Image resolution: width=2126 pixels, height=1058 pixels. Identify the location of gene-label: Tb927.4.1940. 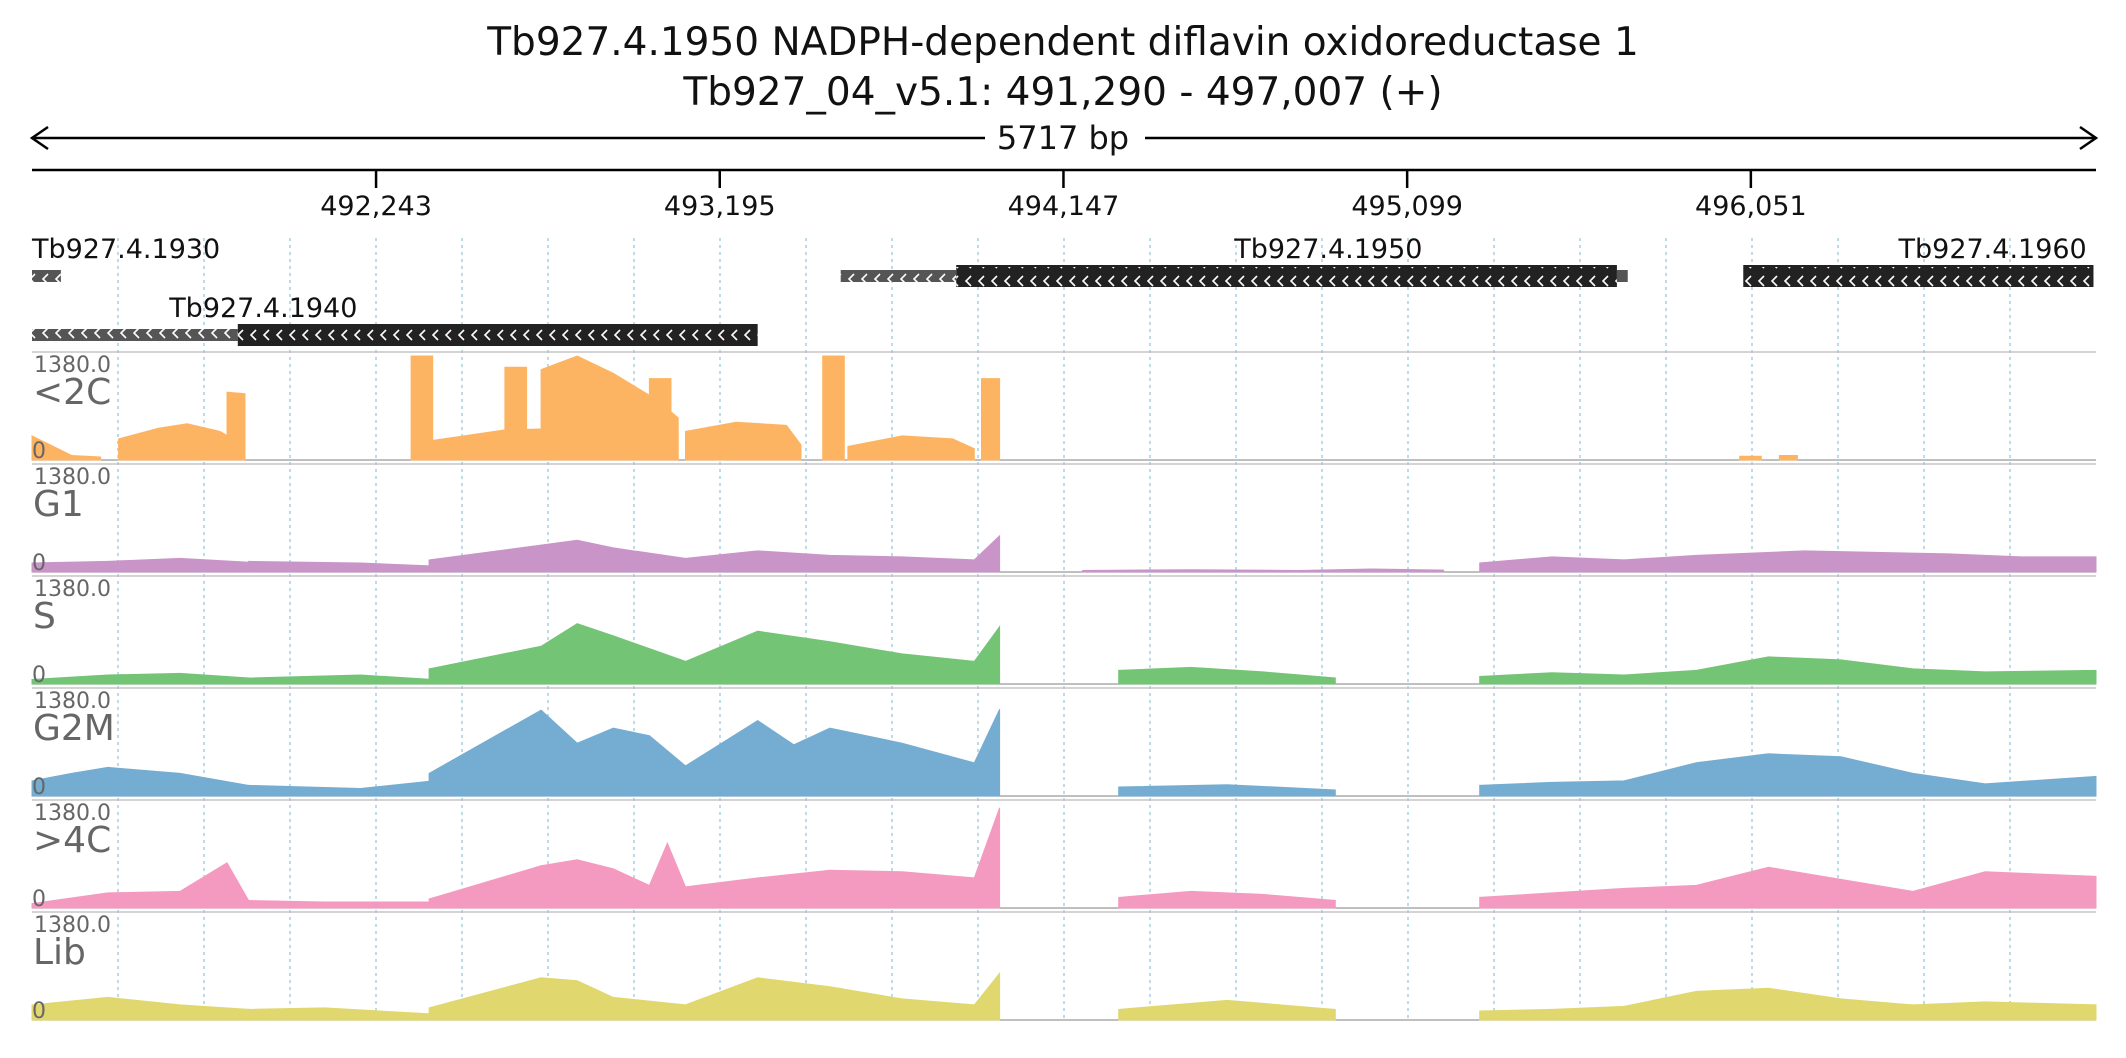
(262, 308).